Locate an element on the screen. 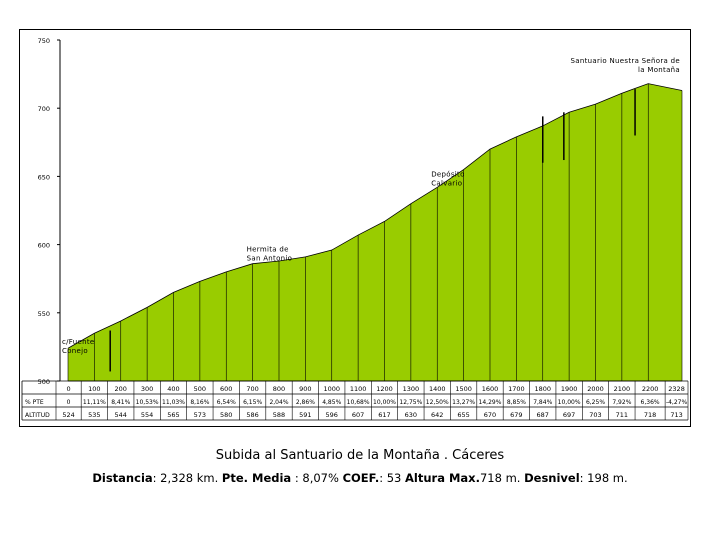 This screenshot has width=720, height=540. alt-label: 573 is located at coordinates (200, 415).